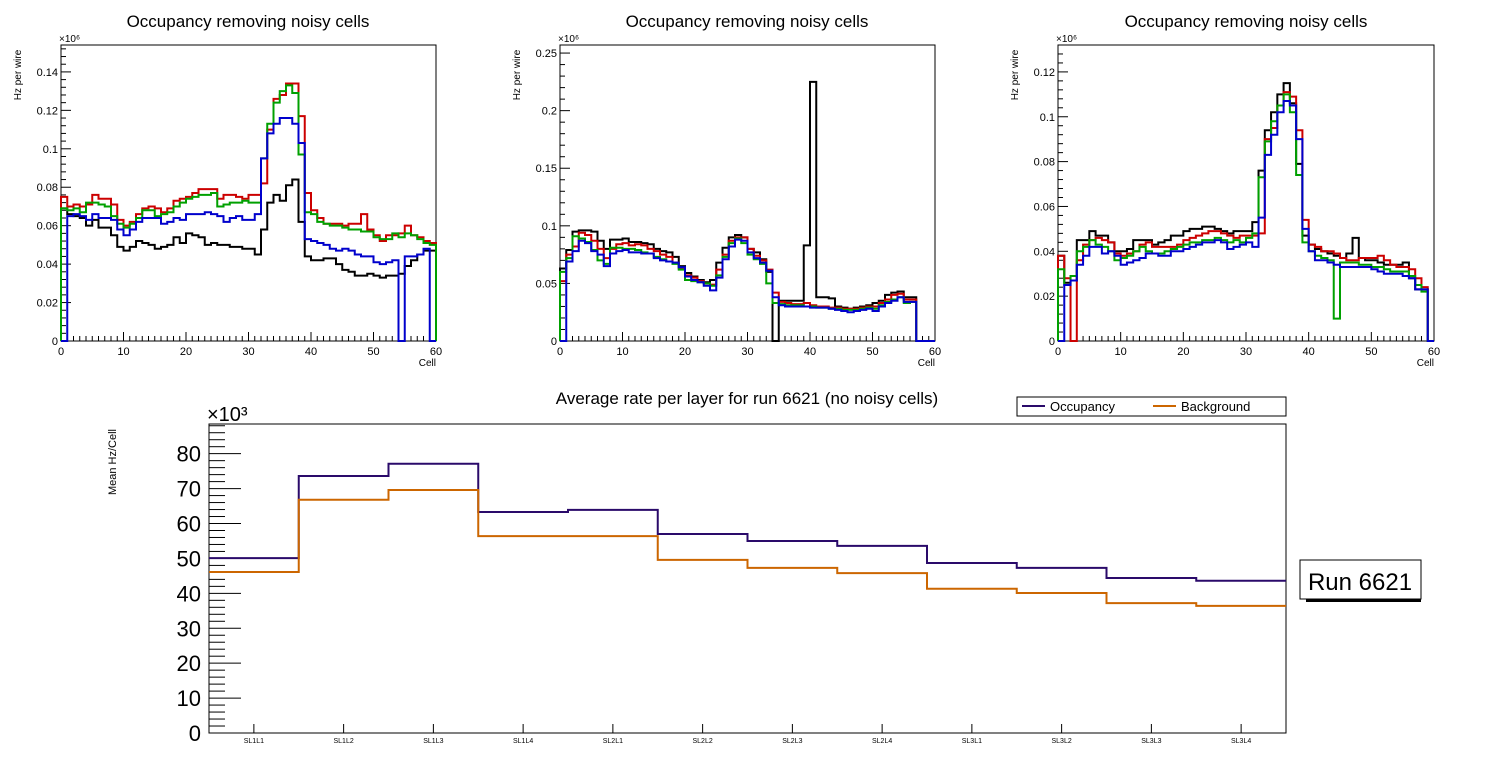 The width and height of the screenshot is (1496, 772). Describe the element at coordinates (189, 698) in the screenshot. I see `y-tick-label: 10` at that location.